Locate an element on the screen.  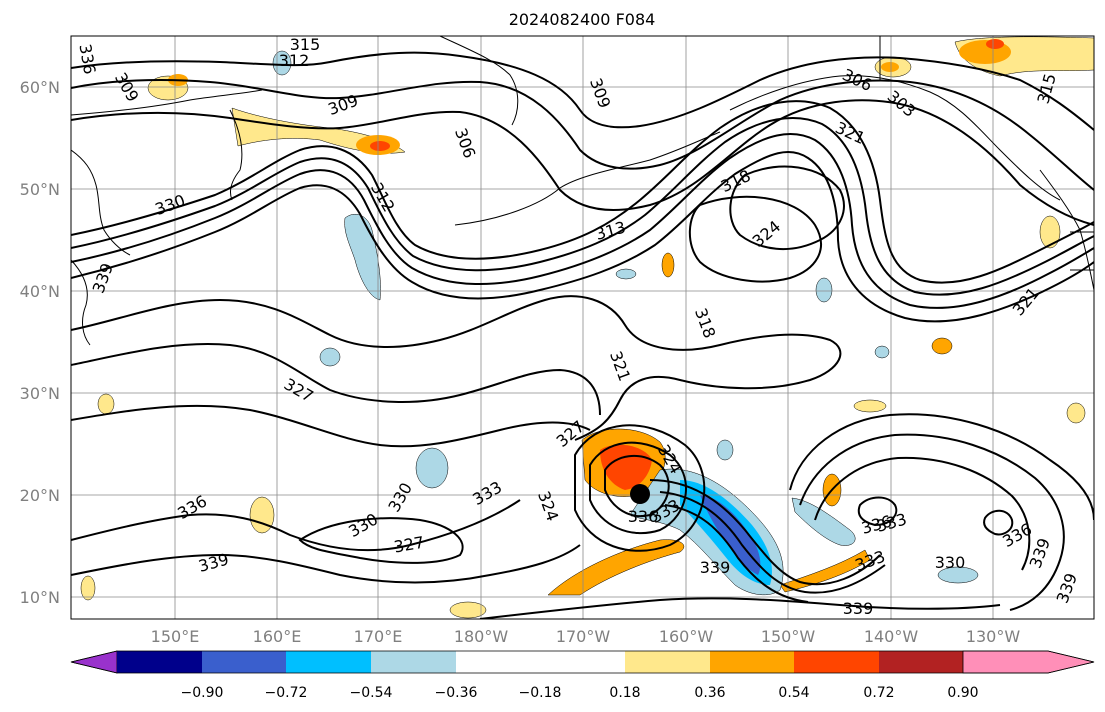
colorbar-tick: 0.54 is located at coordinates (793, 693).